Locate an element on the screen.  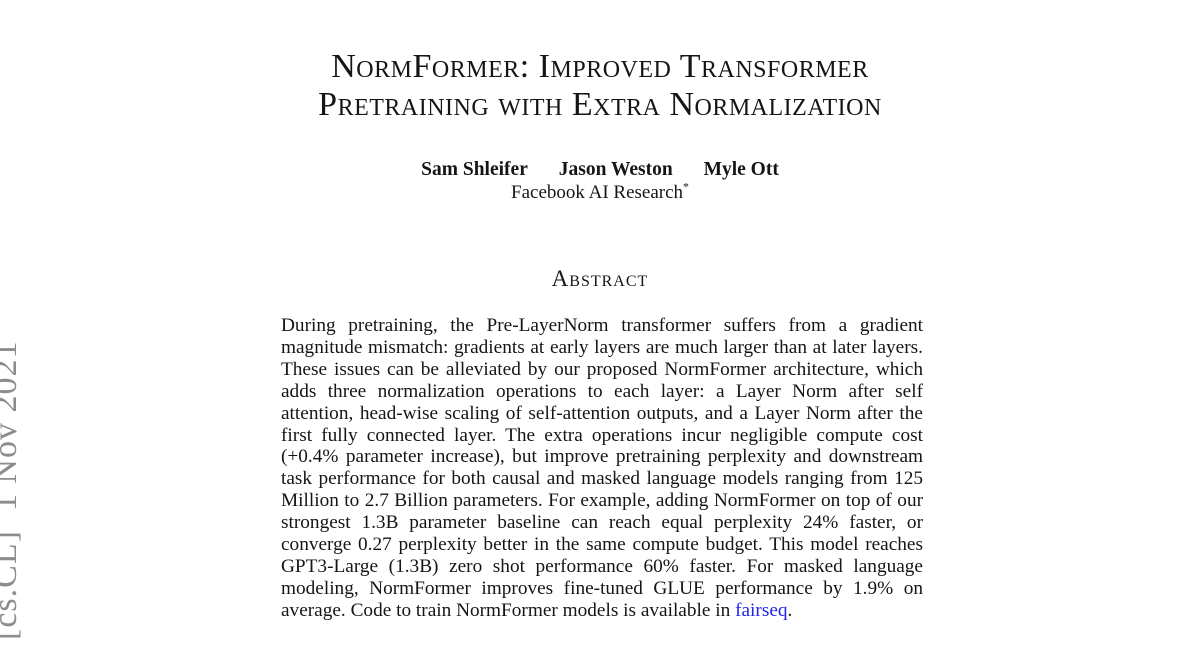
affiliation: Facebook AI Research* is located at coordinates (600, 192).